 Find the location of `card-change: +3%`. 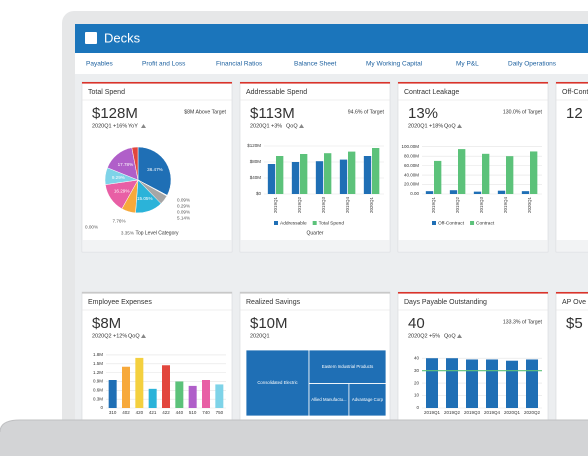

card-change: +3% is located at coordinates (276, 126).